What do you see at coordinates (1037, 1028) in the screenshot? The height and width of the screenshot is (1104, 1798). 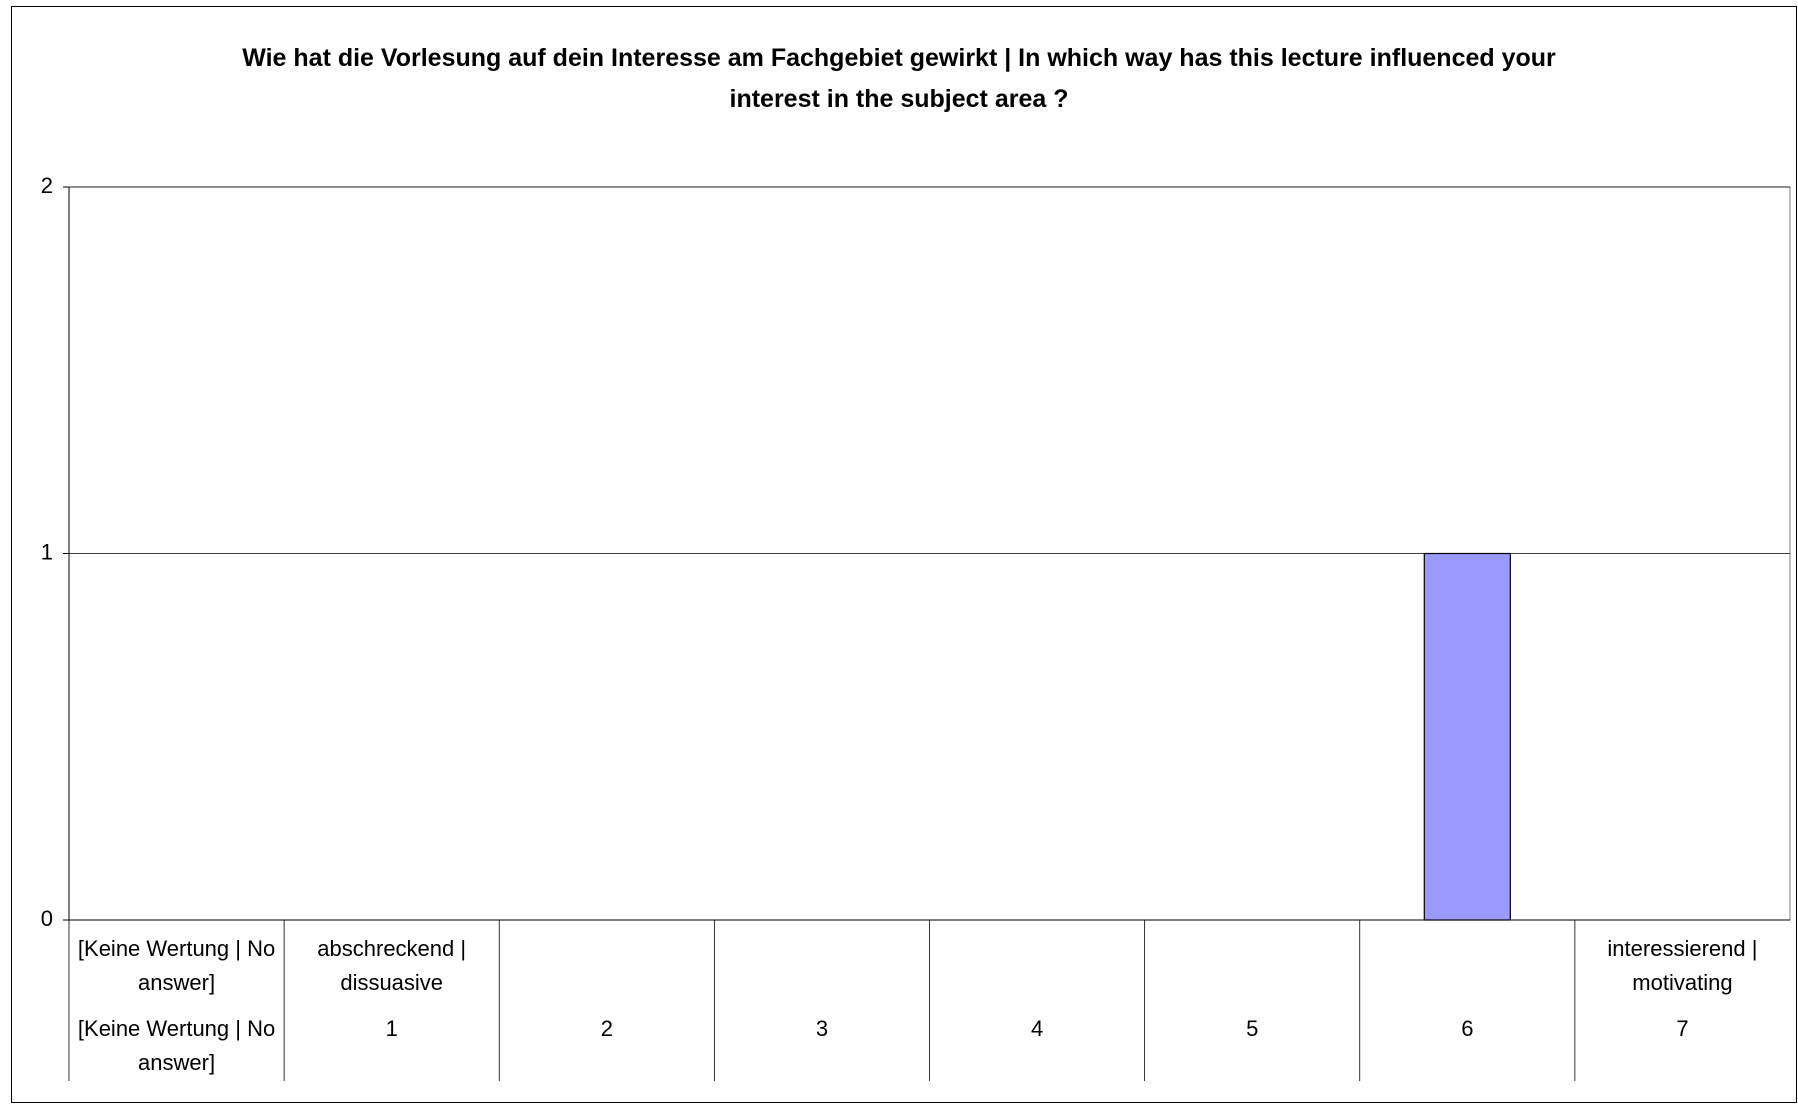 I see `x-tick-label: 4` at bounding box center [1037, 1028].